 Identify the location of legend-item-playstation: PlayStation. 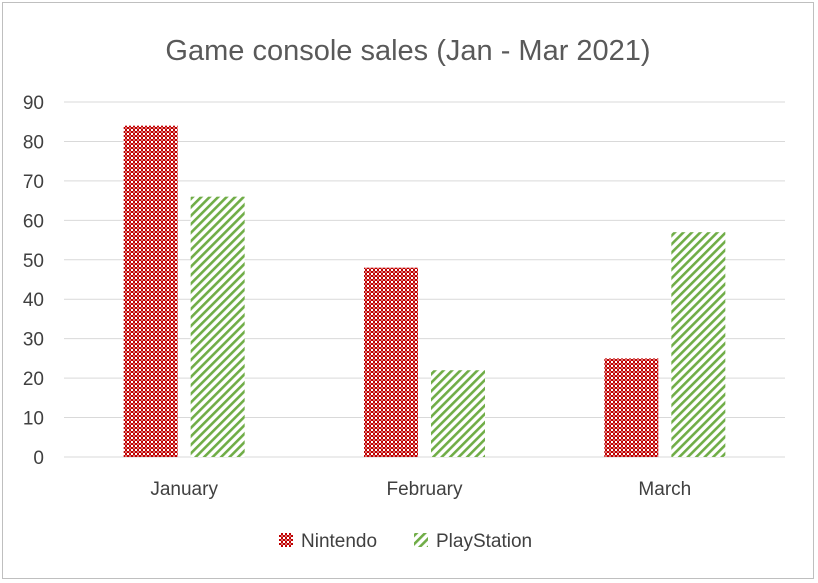
(473, 541).